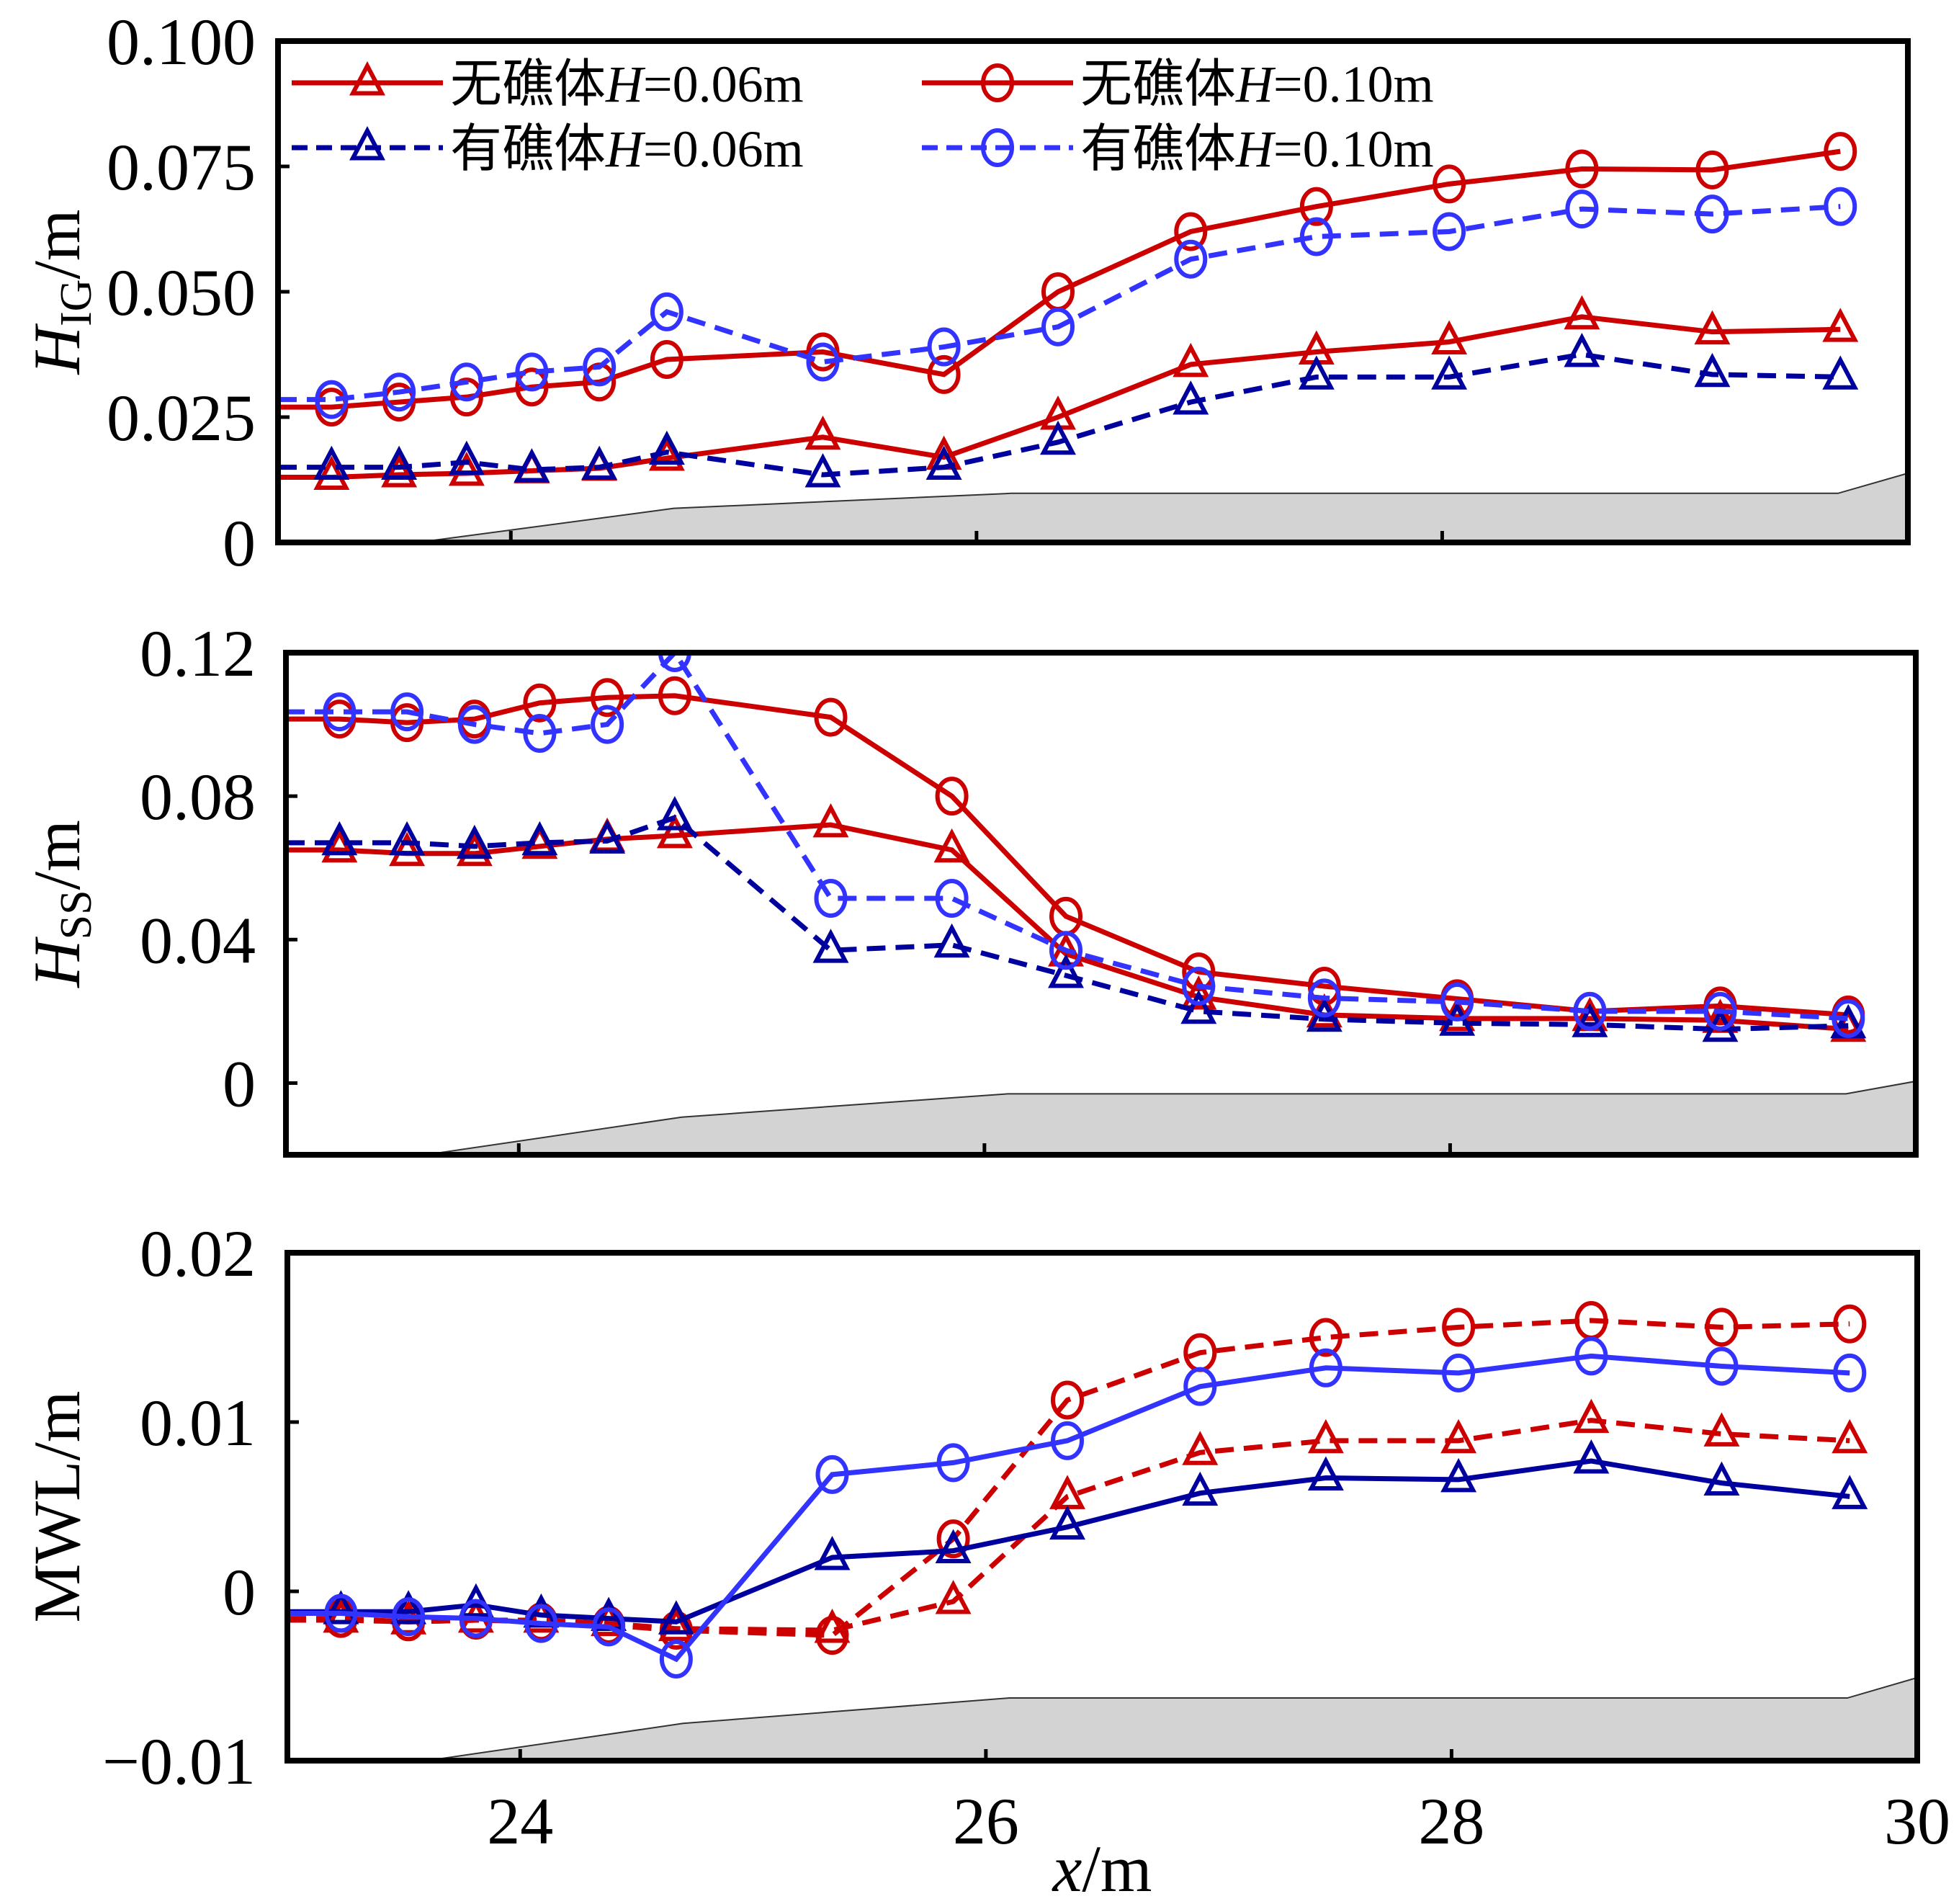 Image resolution: width=1959 pixels, height=1904 pixels. What do you see at coordinates (198, 940) in the screenshot?
I see `y-tick-label: 0.04` at bounding box center [198, 940].